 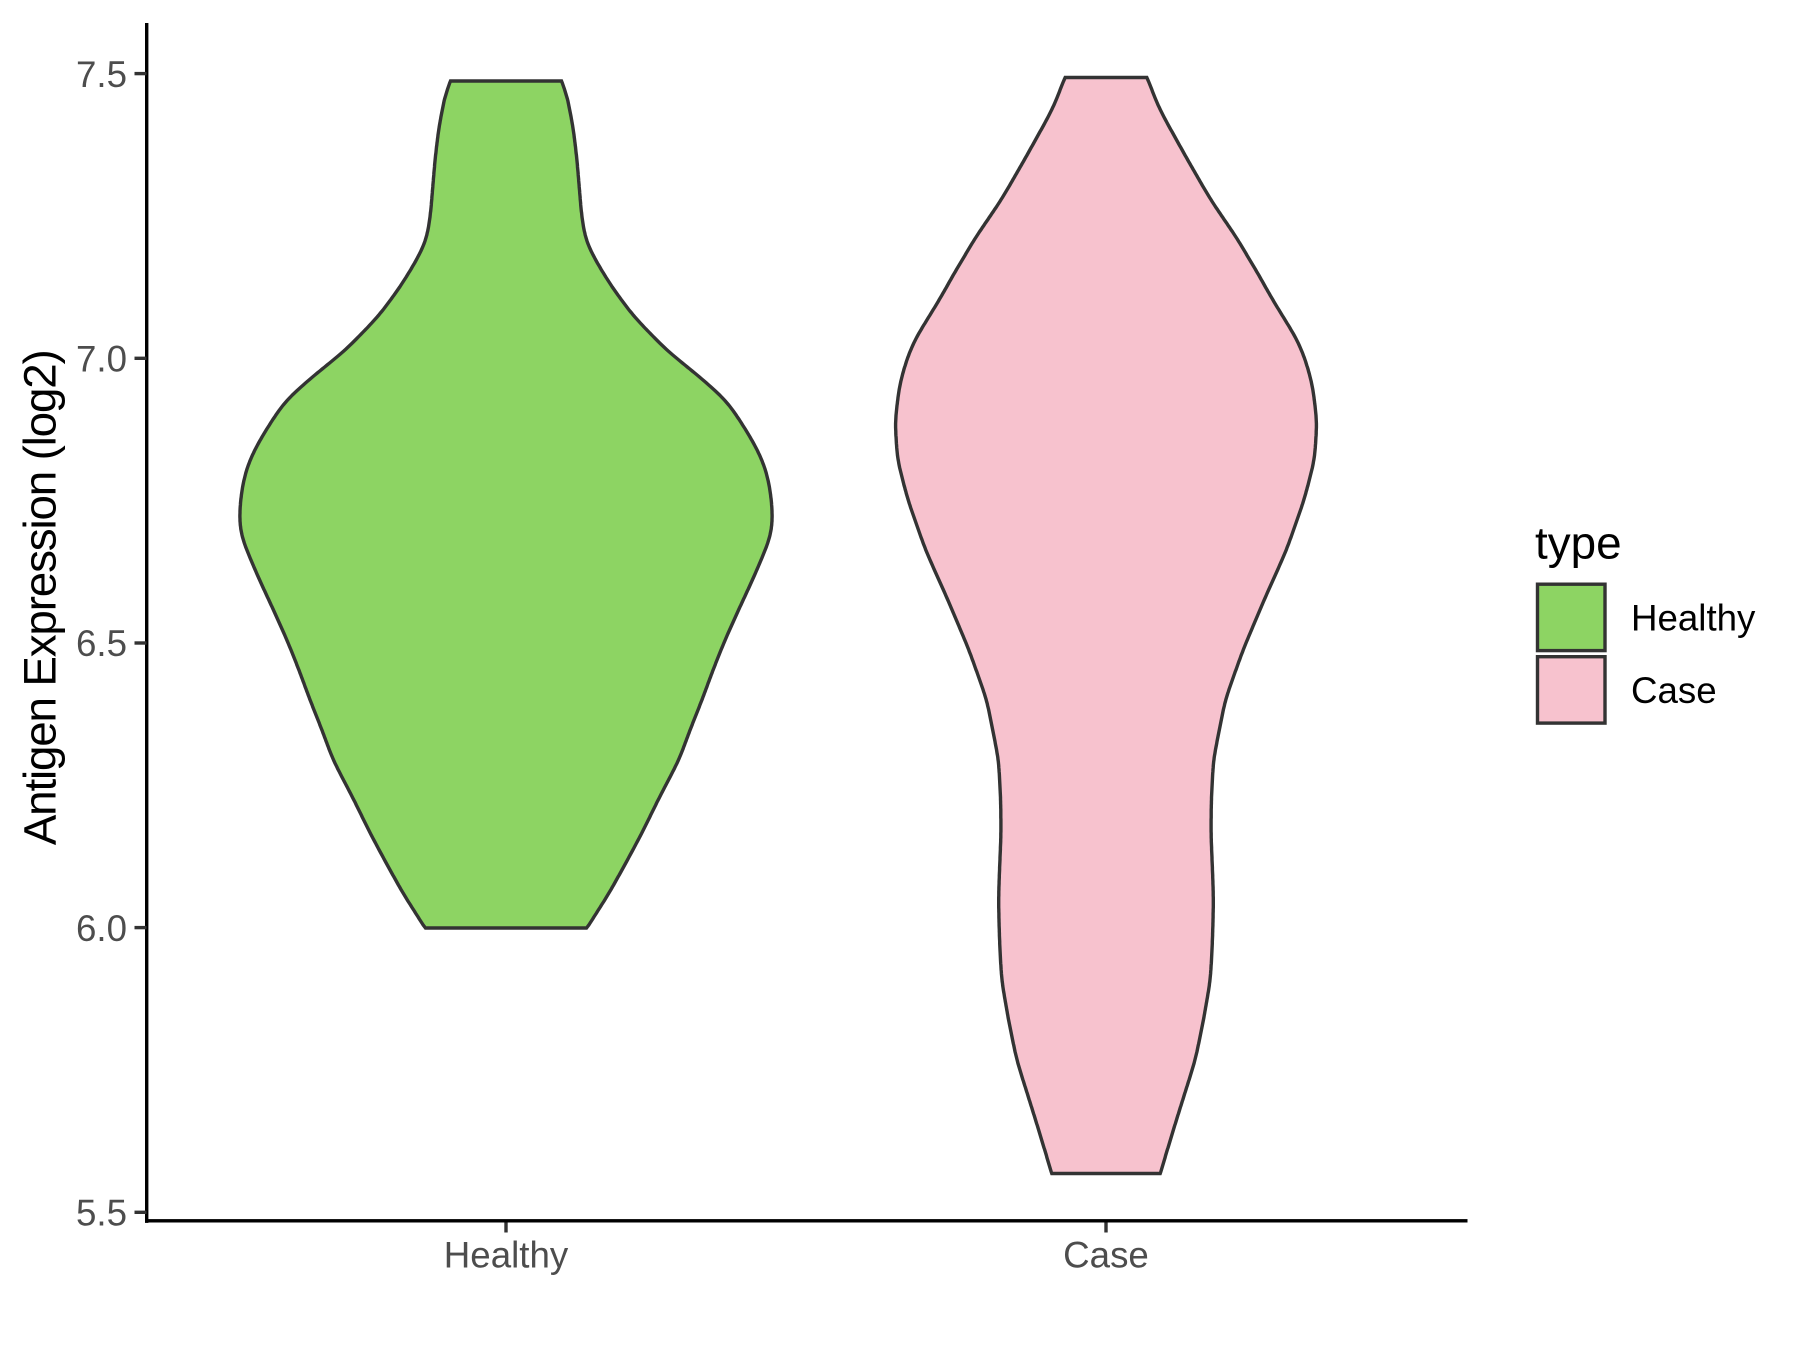 I want to click on svg-text: 7.5, so click(x=101, y=74).